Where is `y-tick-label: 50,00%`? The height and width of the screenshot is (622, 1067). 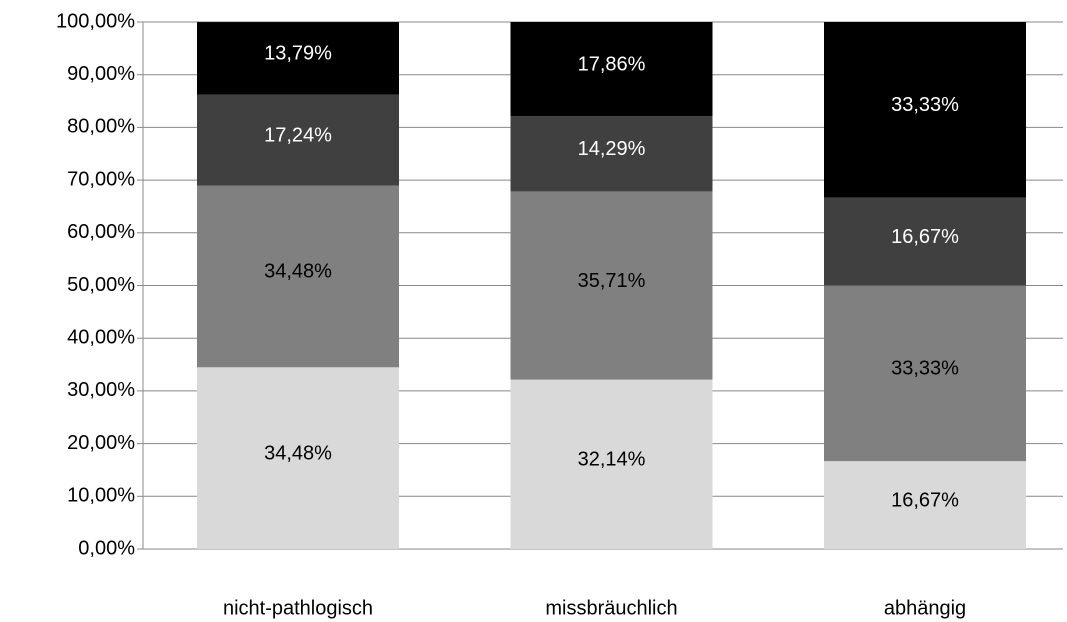
y-tick-label: 50,00% is located at coordinates (101, 285).